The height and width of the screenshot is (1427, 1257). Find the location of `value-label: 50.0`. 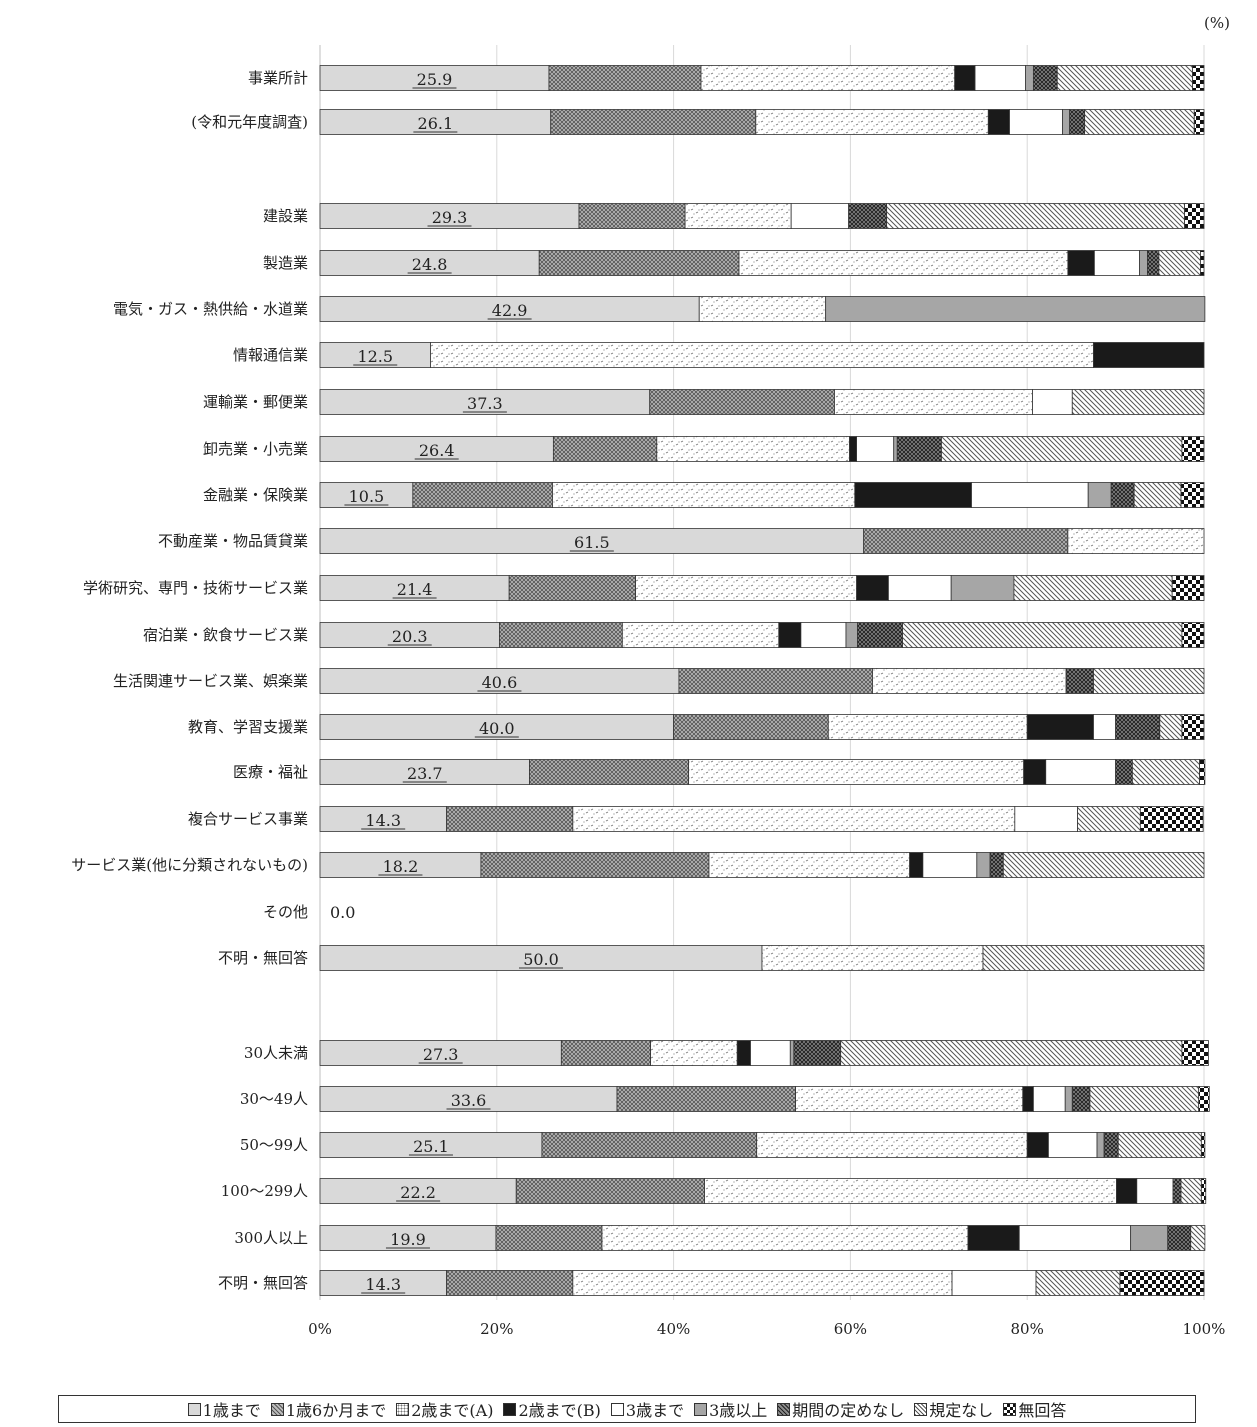

value-label: 50.0 is located at coordinates (541, 959).